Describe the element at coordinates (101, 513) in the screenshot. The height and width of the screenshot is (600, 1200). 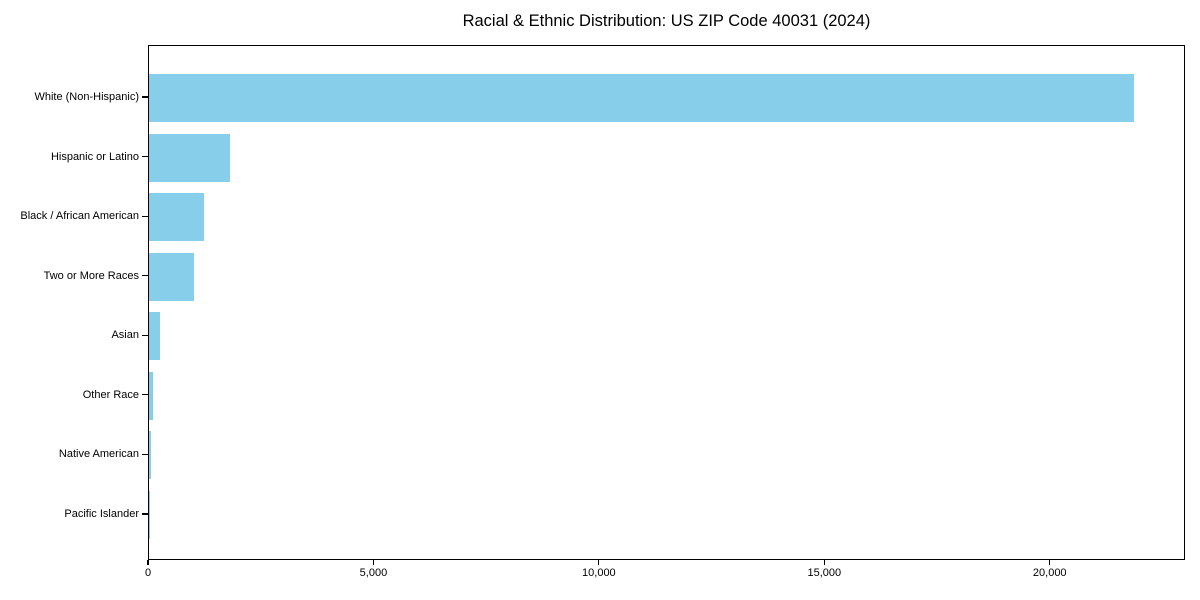
I see `y-axis-label: Pacific Islander` at that location.